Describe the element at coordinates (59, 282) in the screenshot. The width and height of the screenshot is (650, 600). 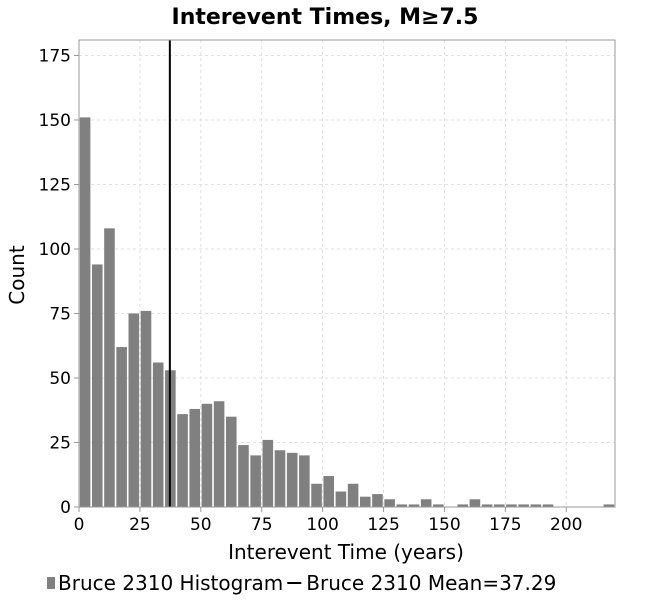
I see `y-axis-ticks: 0 25 50 75 100 125 150 175` at that location.